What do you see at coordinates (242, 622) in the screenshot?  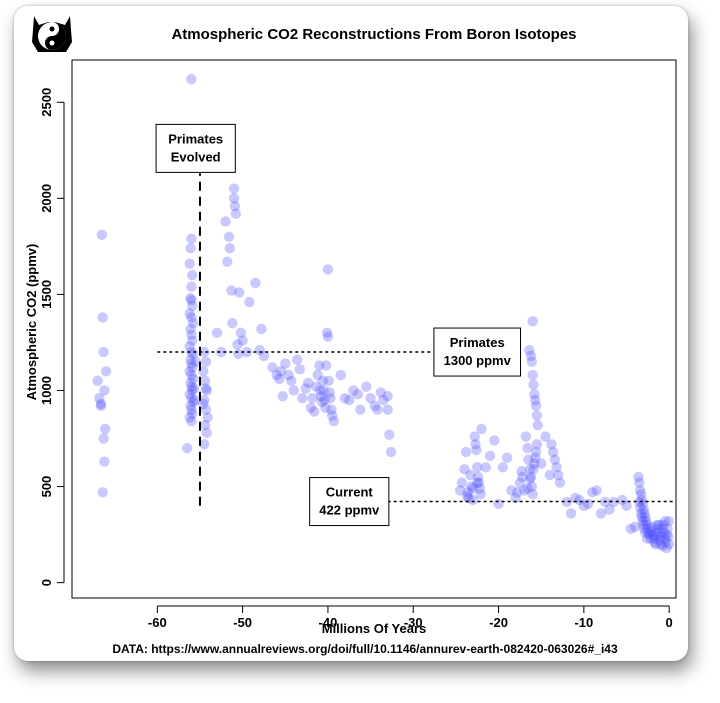 I see `x-tick-label: -50` at bounding box center [242, 622].